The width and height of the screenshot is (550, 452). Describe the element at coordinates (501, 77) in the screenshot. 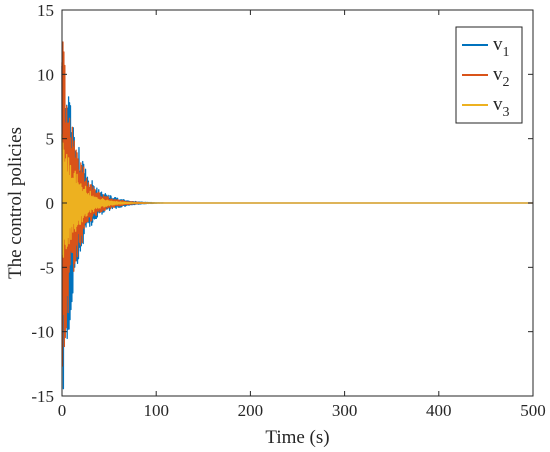

I see `legend-label-v2: v2` at that location.